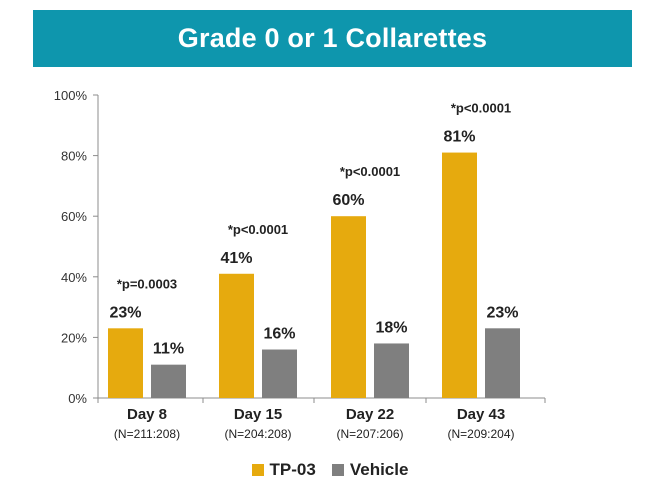  What do you see at coordinates (292, 469) in the screenshot?
I see `legend-label-tp03: TP-03` at bounding box center [292, 469].